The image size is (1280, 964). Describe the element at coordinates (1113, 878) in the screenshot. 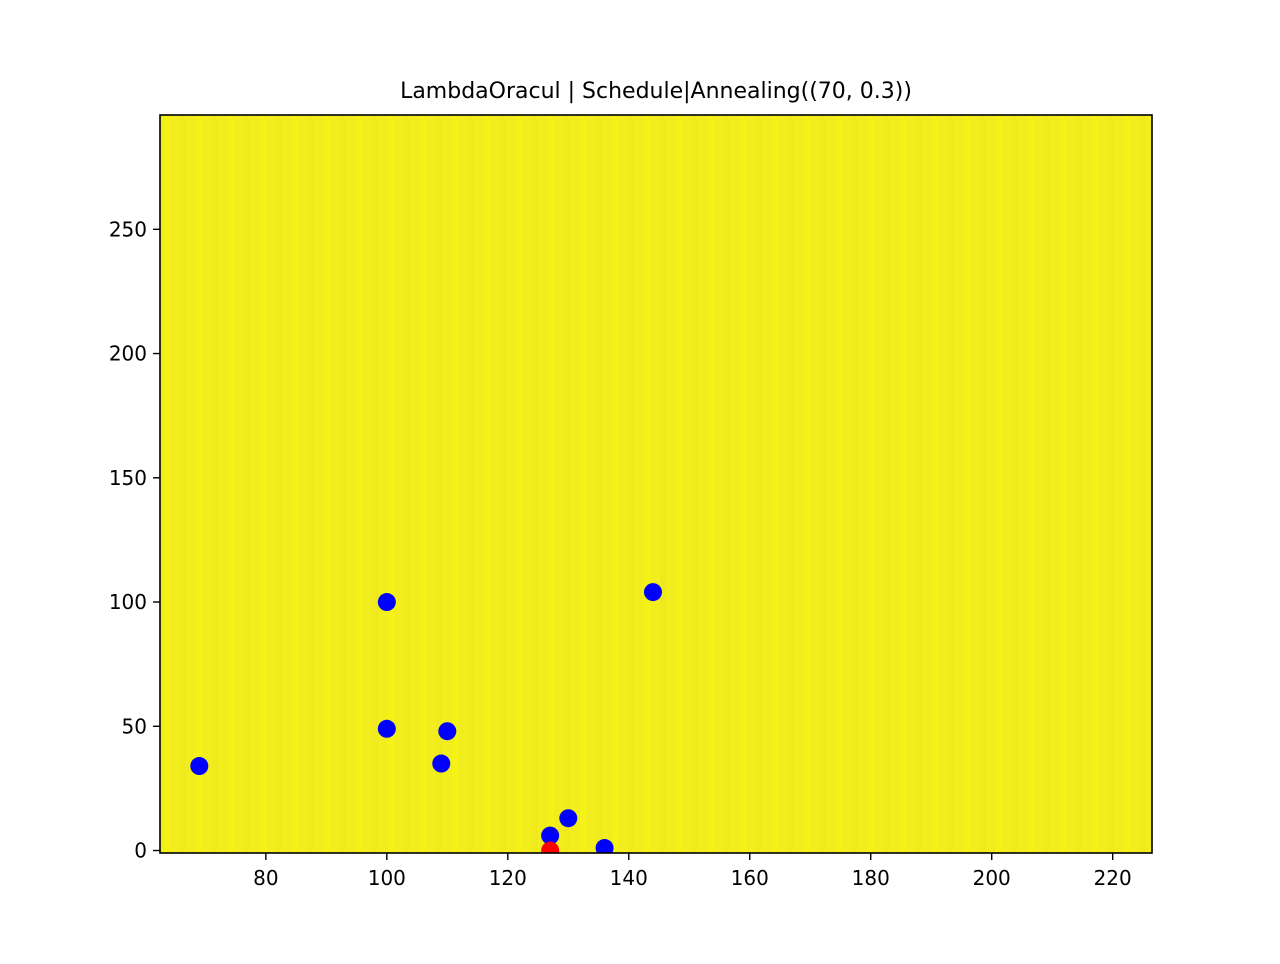

I see `x-tick-label: 220` at that location.